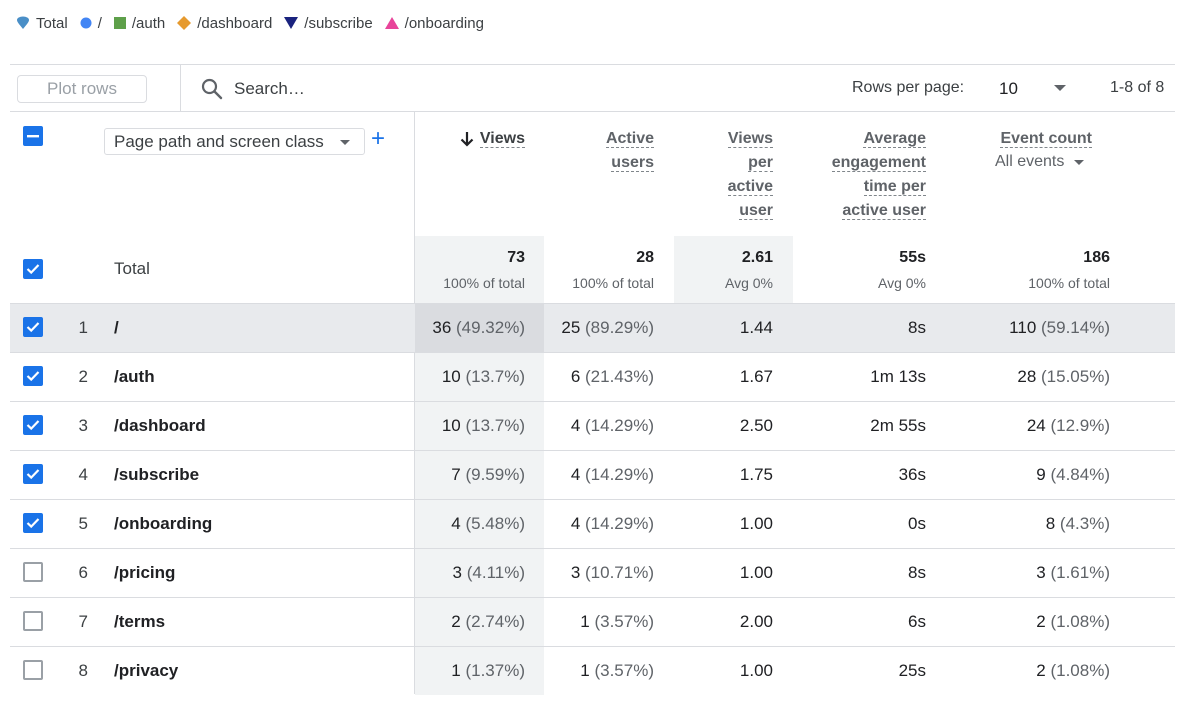  What do you see at coordinates (488, 671) in the screenshot?
I see `views-cell: 1 (1.37%)` at bounding box center [488, 671].